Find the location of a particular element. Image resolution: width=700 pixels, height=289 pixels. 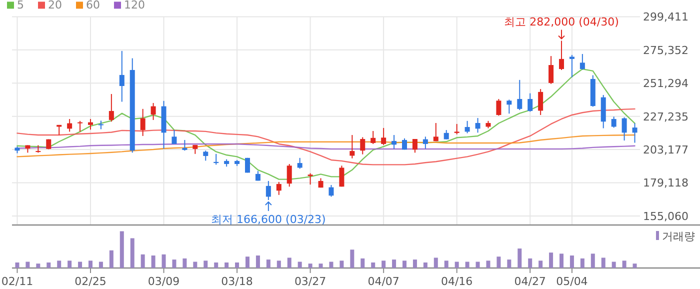

legend: 거래량 is located at coordinates (675, 236).